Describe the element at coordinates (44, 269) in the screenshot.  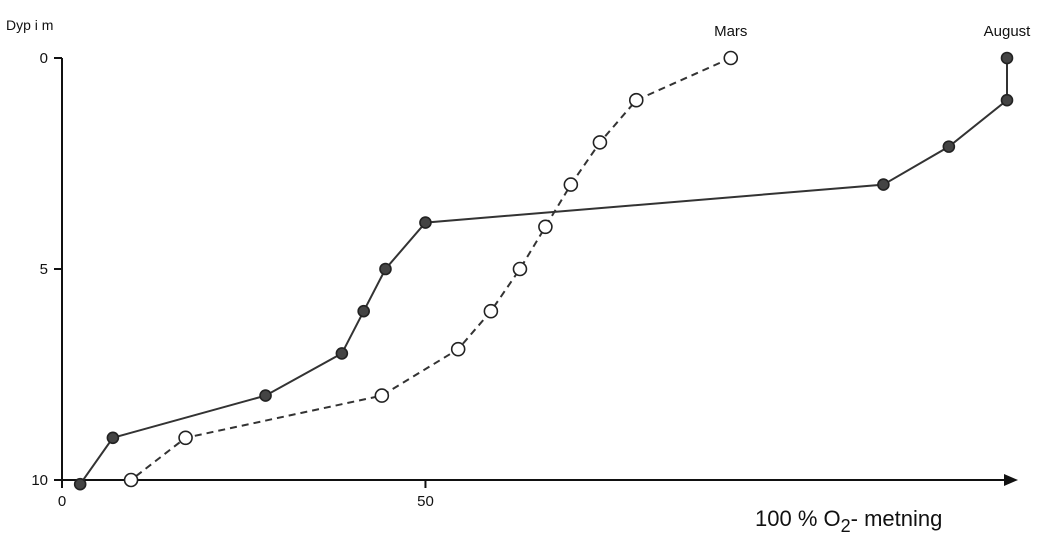
I see `y-tick-label: 5` at that location.